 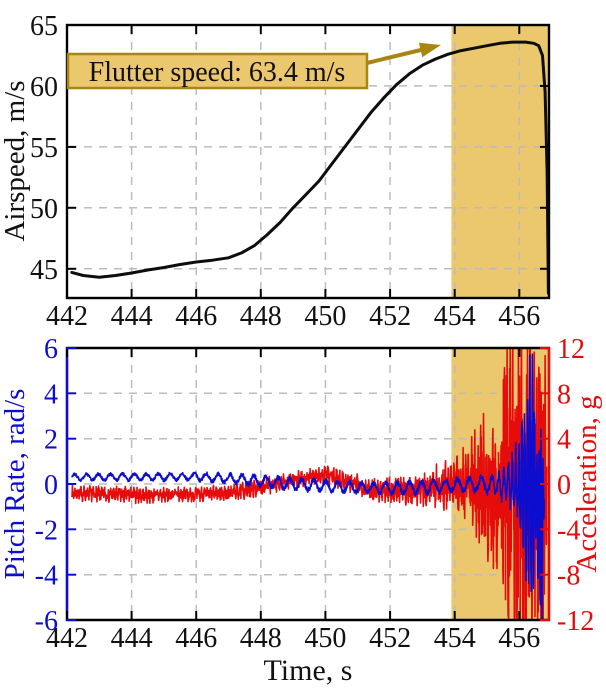 What do you see at coordinates (571, 349) in the screenshot?
I see `y-tick-label-right: 12` at bounding box center [571, 349].